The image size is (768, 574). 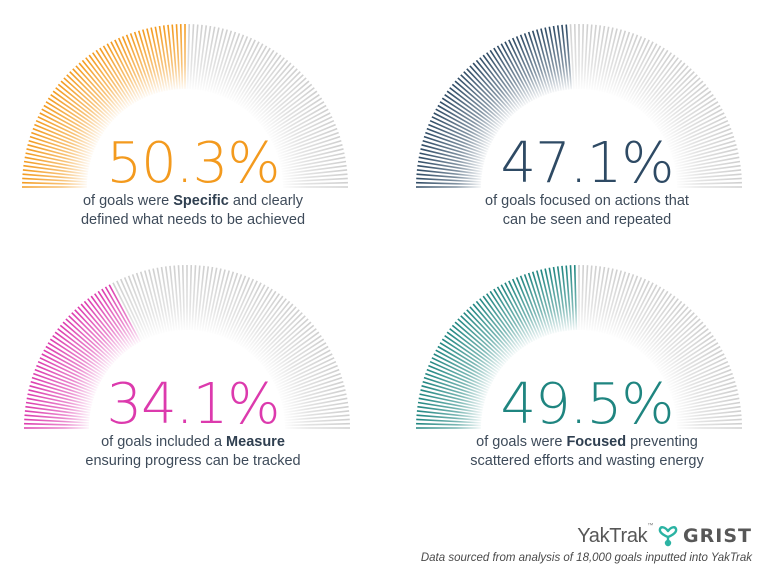 What do you see at coordinates (193, 461) in the screenshot?
I see `caption-line-2: ensuring progress can be tracked` at bounding box center [193, 461].